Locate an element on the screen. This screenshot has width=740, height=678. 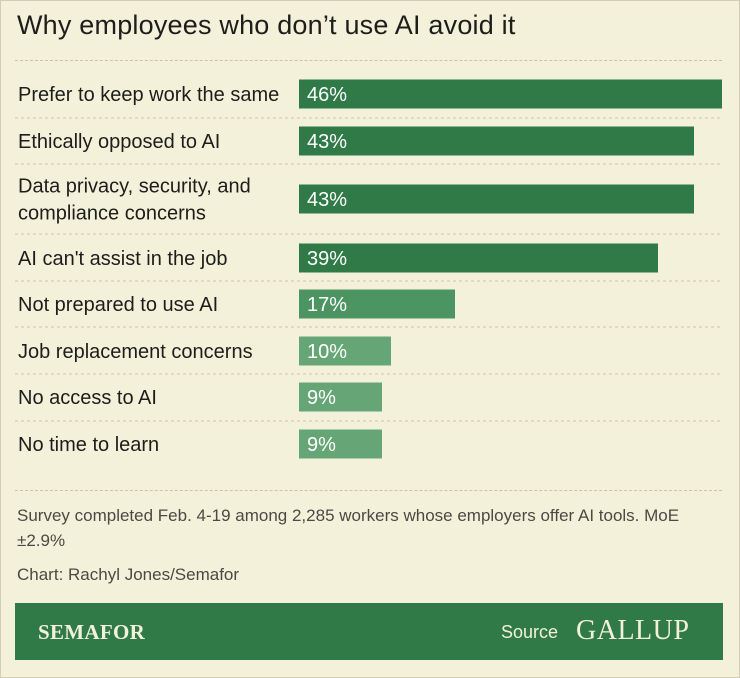
category-label: Ethically opposed to AI is located at coordinates (119, 142).